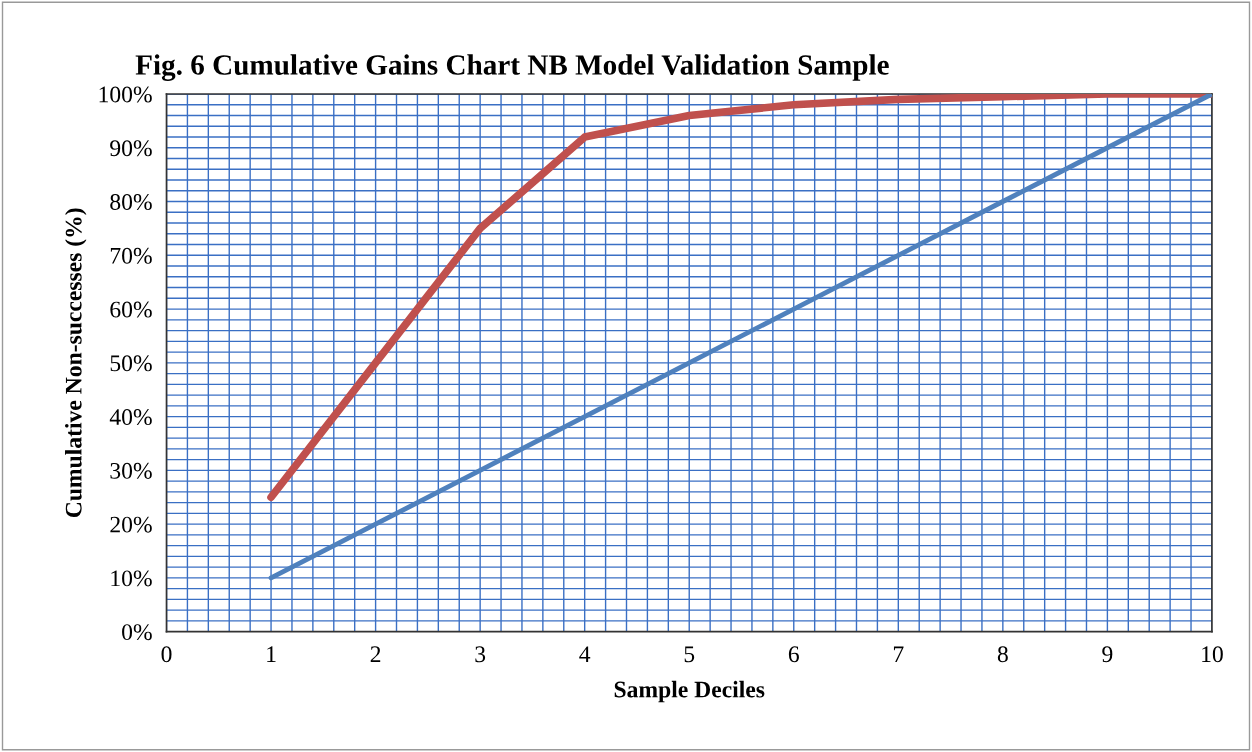 The image size is (1252, 752). Describe the element at coordinates (131, 202) in the screenshot. I see `y-tick-label: 80%` at that location.